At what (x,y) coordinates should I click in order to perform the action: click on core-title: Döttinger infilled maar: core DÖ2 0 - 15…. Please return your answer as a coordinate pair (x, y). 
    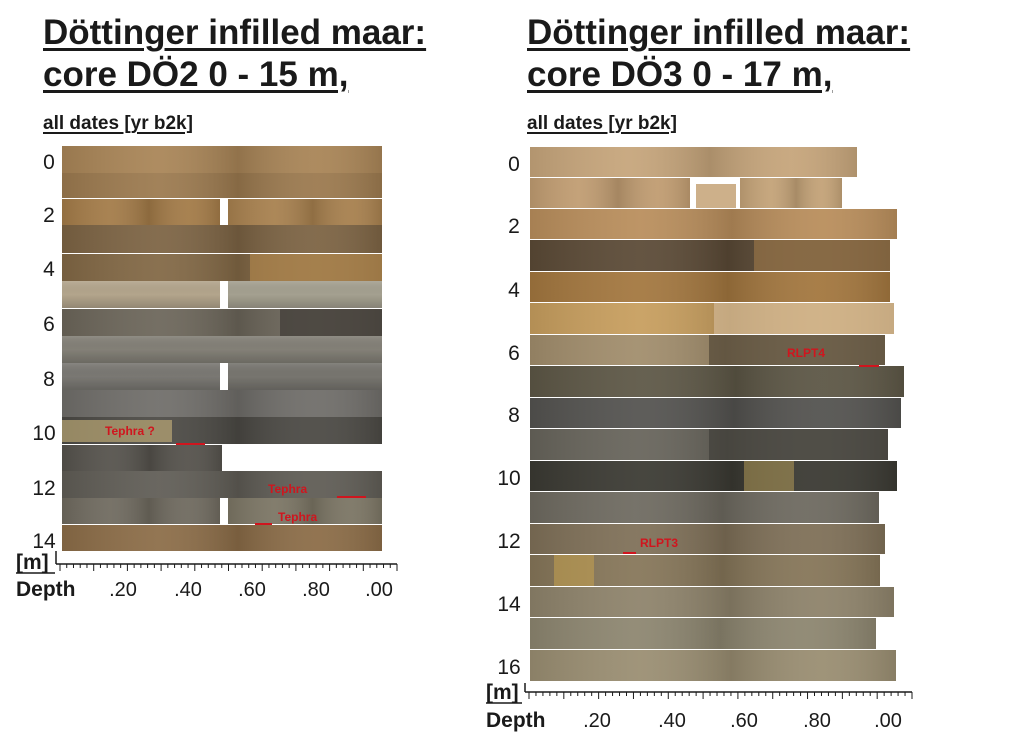
    Looking at the image, I should click on (234, 54).